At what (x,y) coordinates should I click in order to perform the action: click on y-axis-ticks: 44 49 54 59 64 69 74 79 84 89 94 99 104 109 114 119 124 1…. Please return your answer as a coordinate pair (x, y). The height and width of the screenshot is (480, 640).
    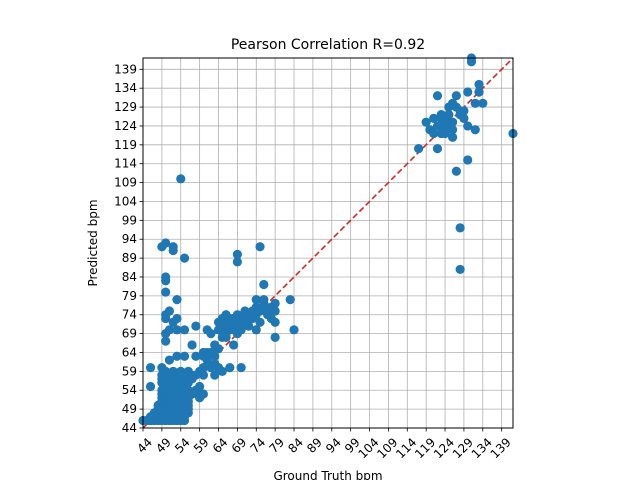
    Looking at the image, I should click on (128, 248).